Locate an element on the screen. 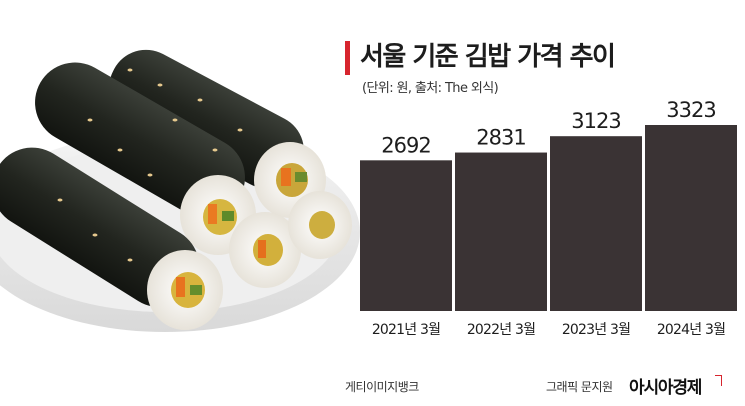 The image size is (745, 406). graphic-credit: 그래픽 문지원 is located at coordinates (579, 387).